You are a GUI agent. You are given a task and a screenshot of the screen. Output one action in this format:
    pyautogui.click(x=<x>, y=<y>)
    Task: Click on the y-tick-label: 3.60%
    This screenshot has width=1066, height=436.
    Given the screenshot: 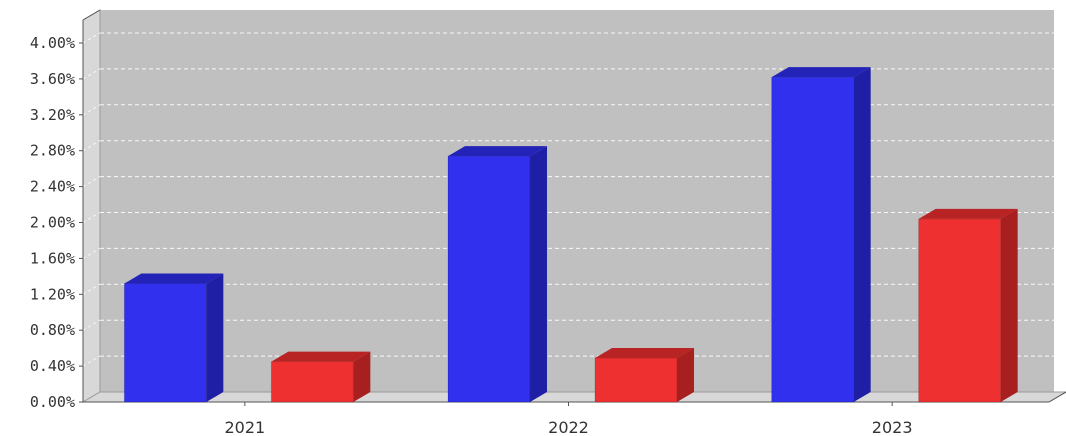 What is the action you would take?
    pyautogui.click(x=52, y=79)
    